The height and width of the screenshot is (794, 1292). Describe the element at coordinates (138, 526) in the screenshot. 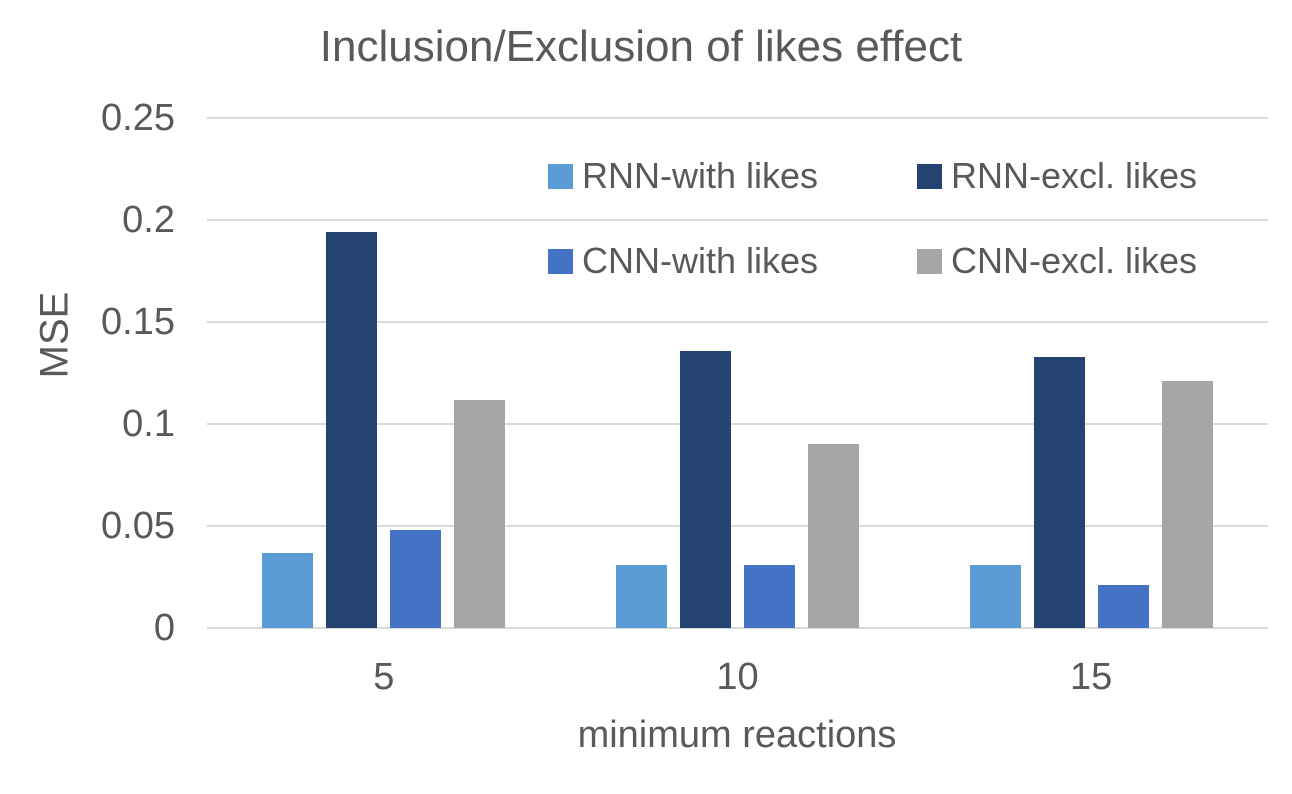

I see `y-tick-label: 0.05` at that location.